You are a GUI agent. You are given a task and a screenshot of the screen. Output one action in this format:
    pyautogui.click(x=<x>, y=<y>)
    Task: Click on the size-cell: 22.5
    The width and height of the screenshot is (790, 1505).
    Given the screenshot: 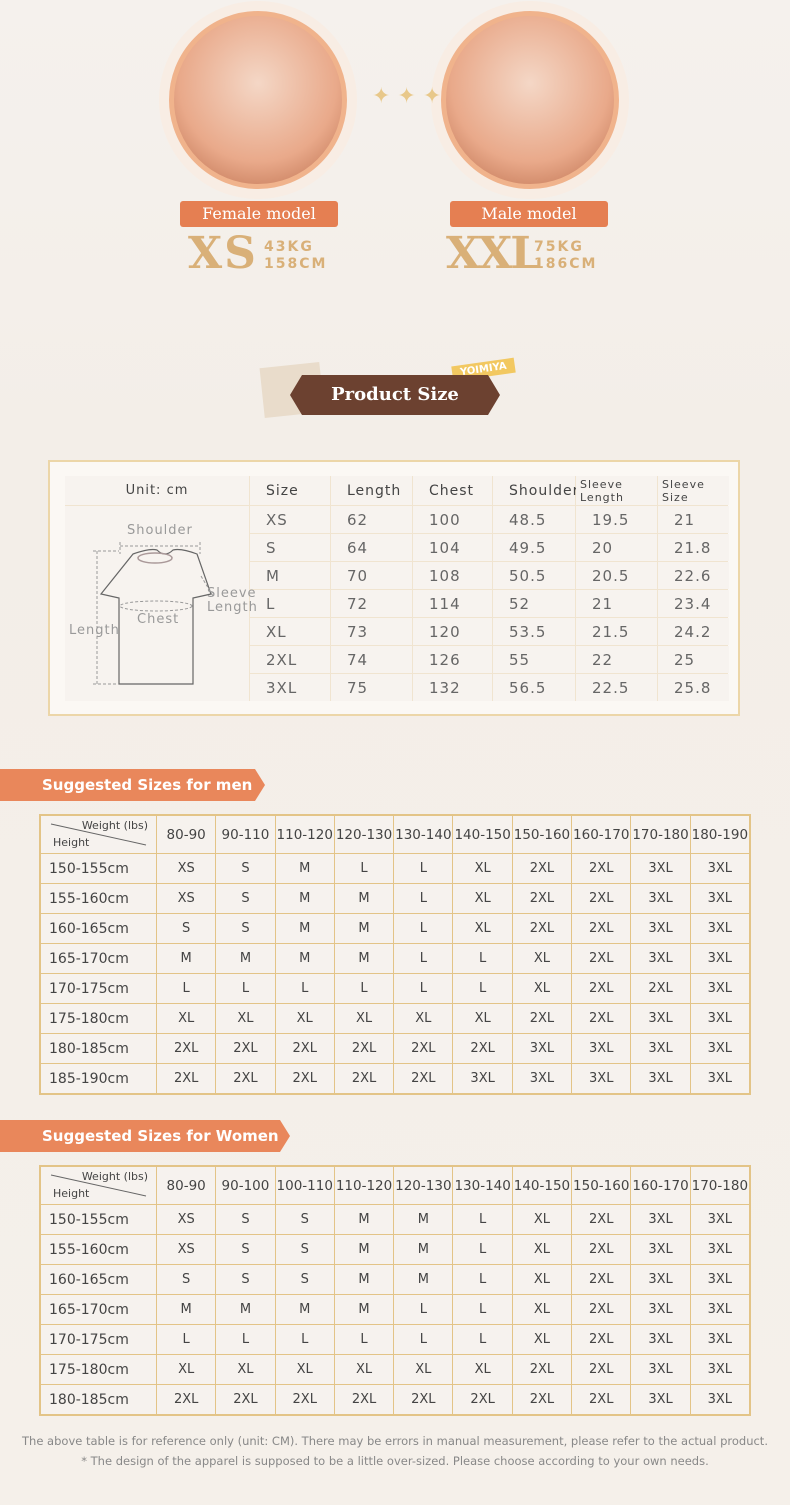 What is the action you would take?
    pyautogui.click(x=616, y=687)
    